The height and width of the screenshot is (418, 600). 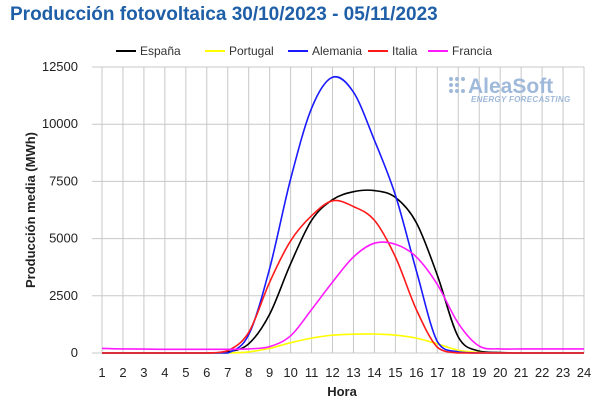 What do you see at coordinates (343, 343) in the screenshot?
I see `series-line-portugal` at bounding box center [343, 343].